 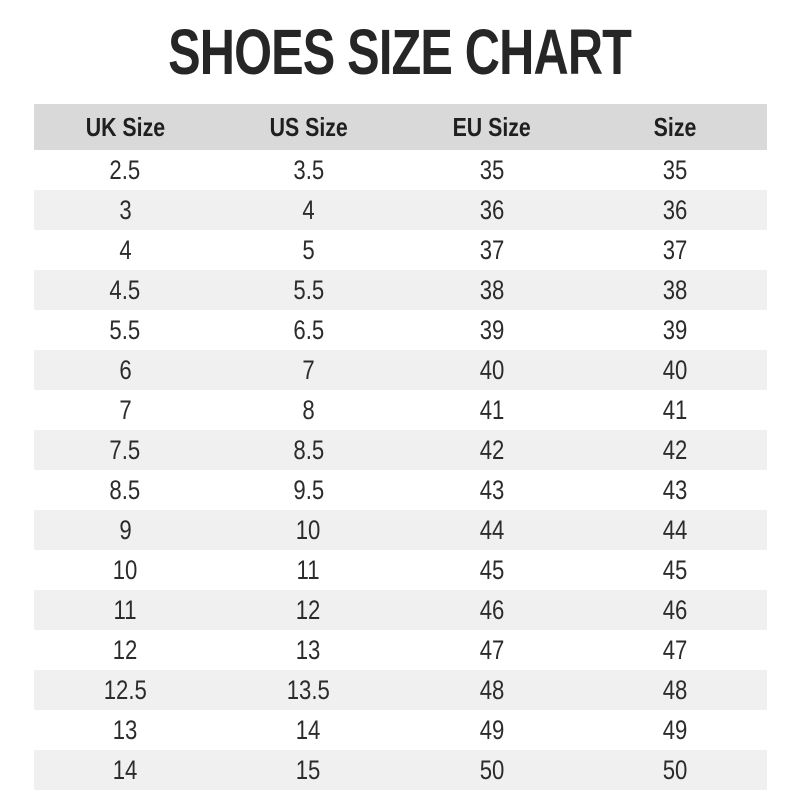 I want to click on cell-value: 7.5, so click(x=125, y=449).